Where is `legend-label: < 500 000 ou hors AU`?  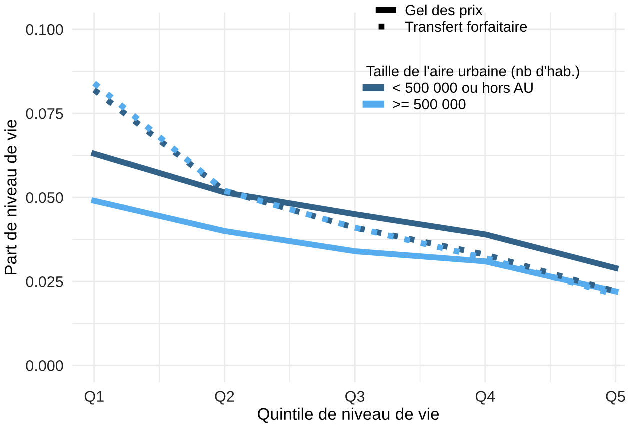
legend-label: < 500 000 ou hors AU is located at coordinates (463, 88).